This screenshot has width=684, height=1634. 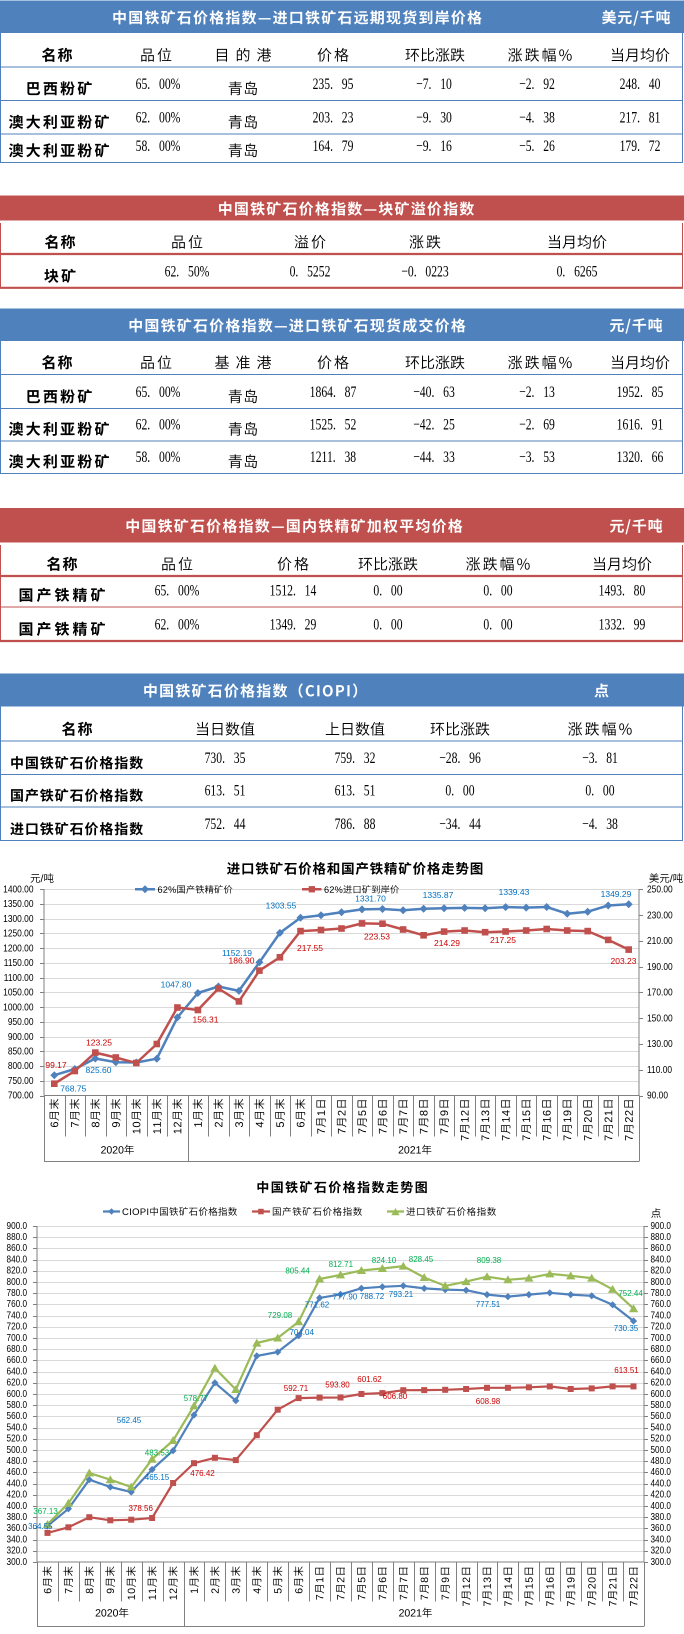 What do you see at coordinates (337, 1385) in the screenshot?
I see `svg-text: 593.80` at bounding box center [337, 1385].